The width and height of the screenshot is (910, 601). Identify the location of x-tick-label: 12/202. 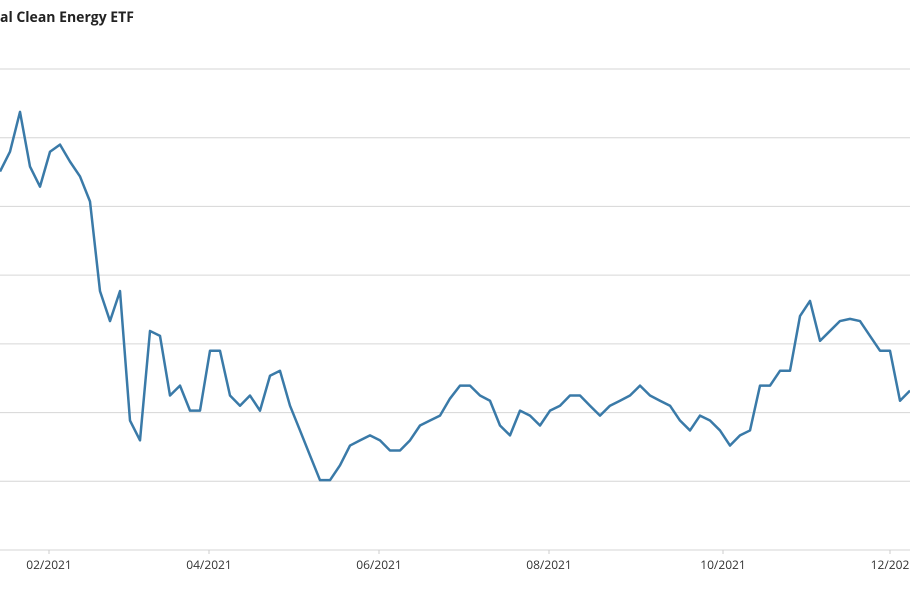
(890, 564).